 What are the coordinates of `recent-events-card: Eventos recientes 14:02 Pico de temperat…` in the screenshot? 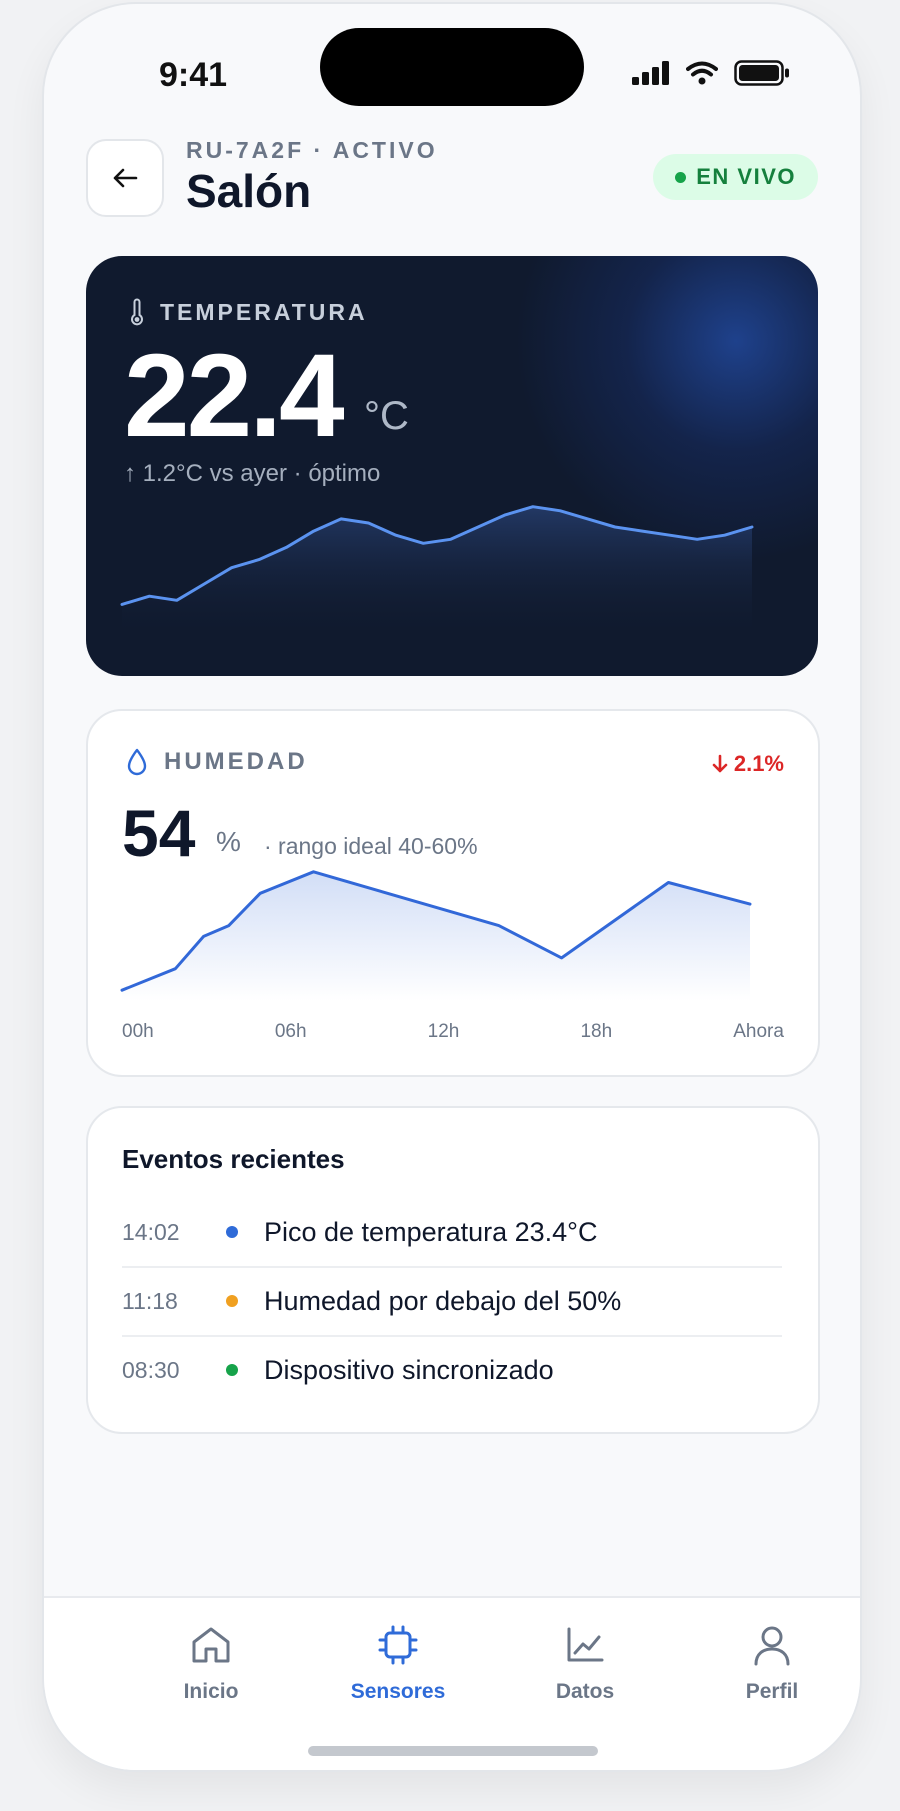 It's located at (453, 1270).